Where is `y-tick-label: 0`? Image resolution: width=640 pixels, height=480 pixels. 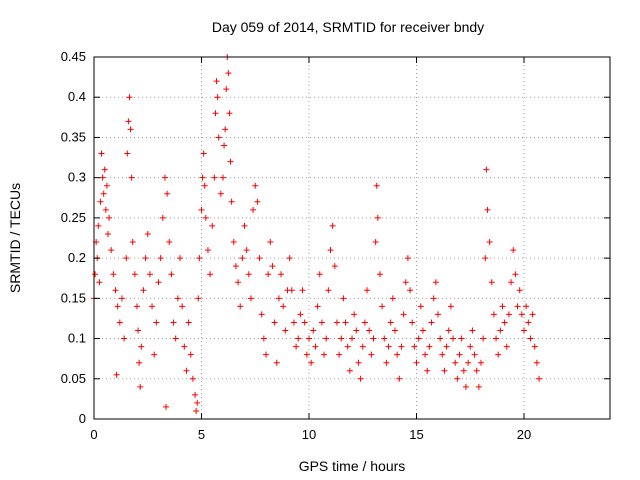 y-tick-label: 0 is located at coordinates (82, 418).